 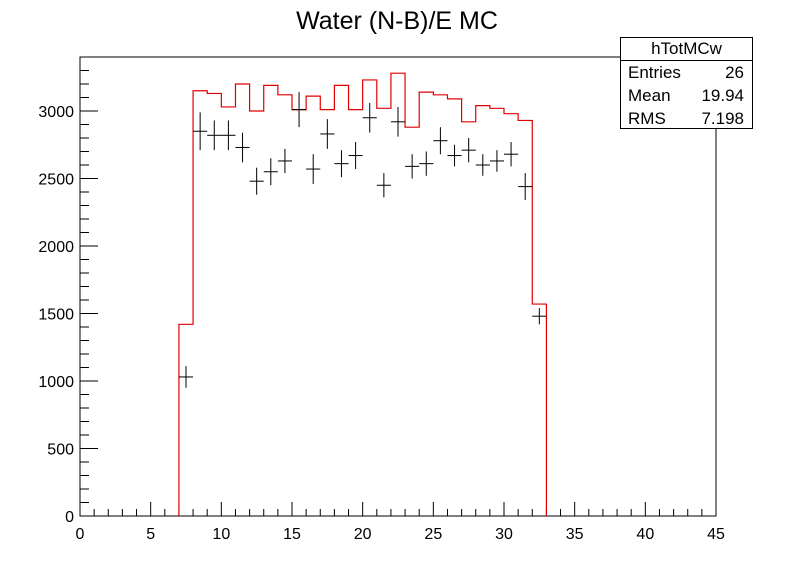 I want to click on stats-value: 19.94, so click(x=722, y=95).